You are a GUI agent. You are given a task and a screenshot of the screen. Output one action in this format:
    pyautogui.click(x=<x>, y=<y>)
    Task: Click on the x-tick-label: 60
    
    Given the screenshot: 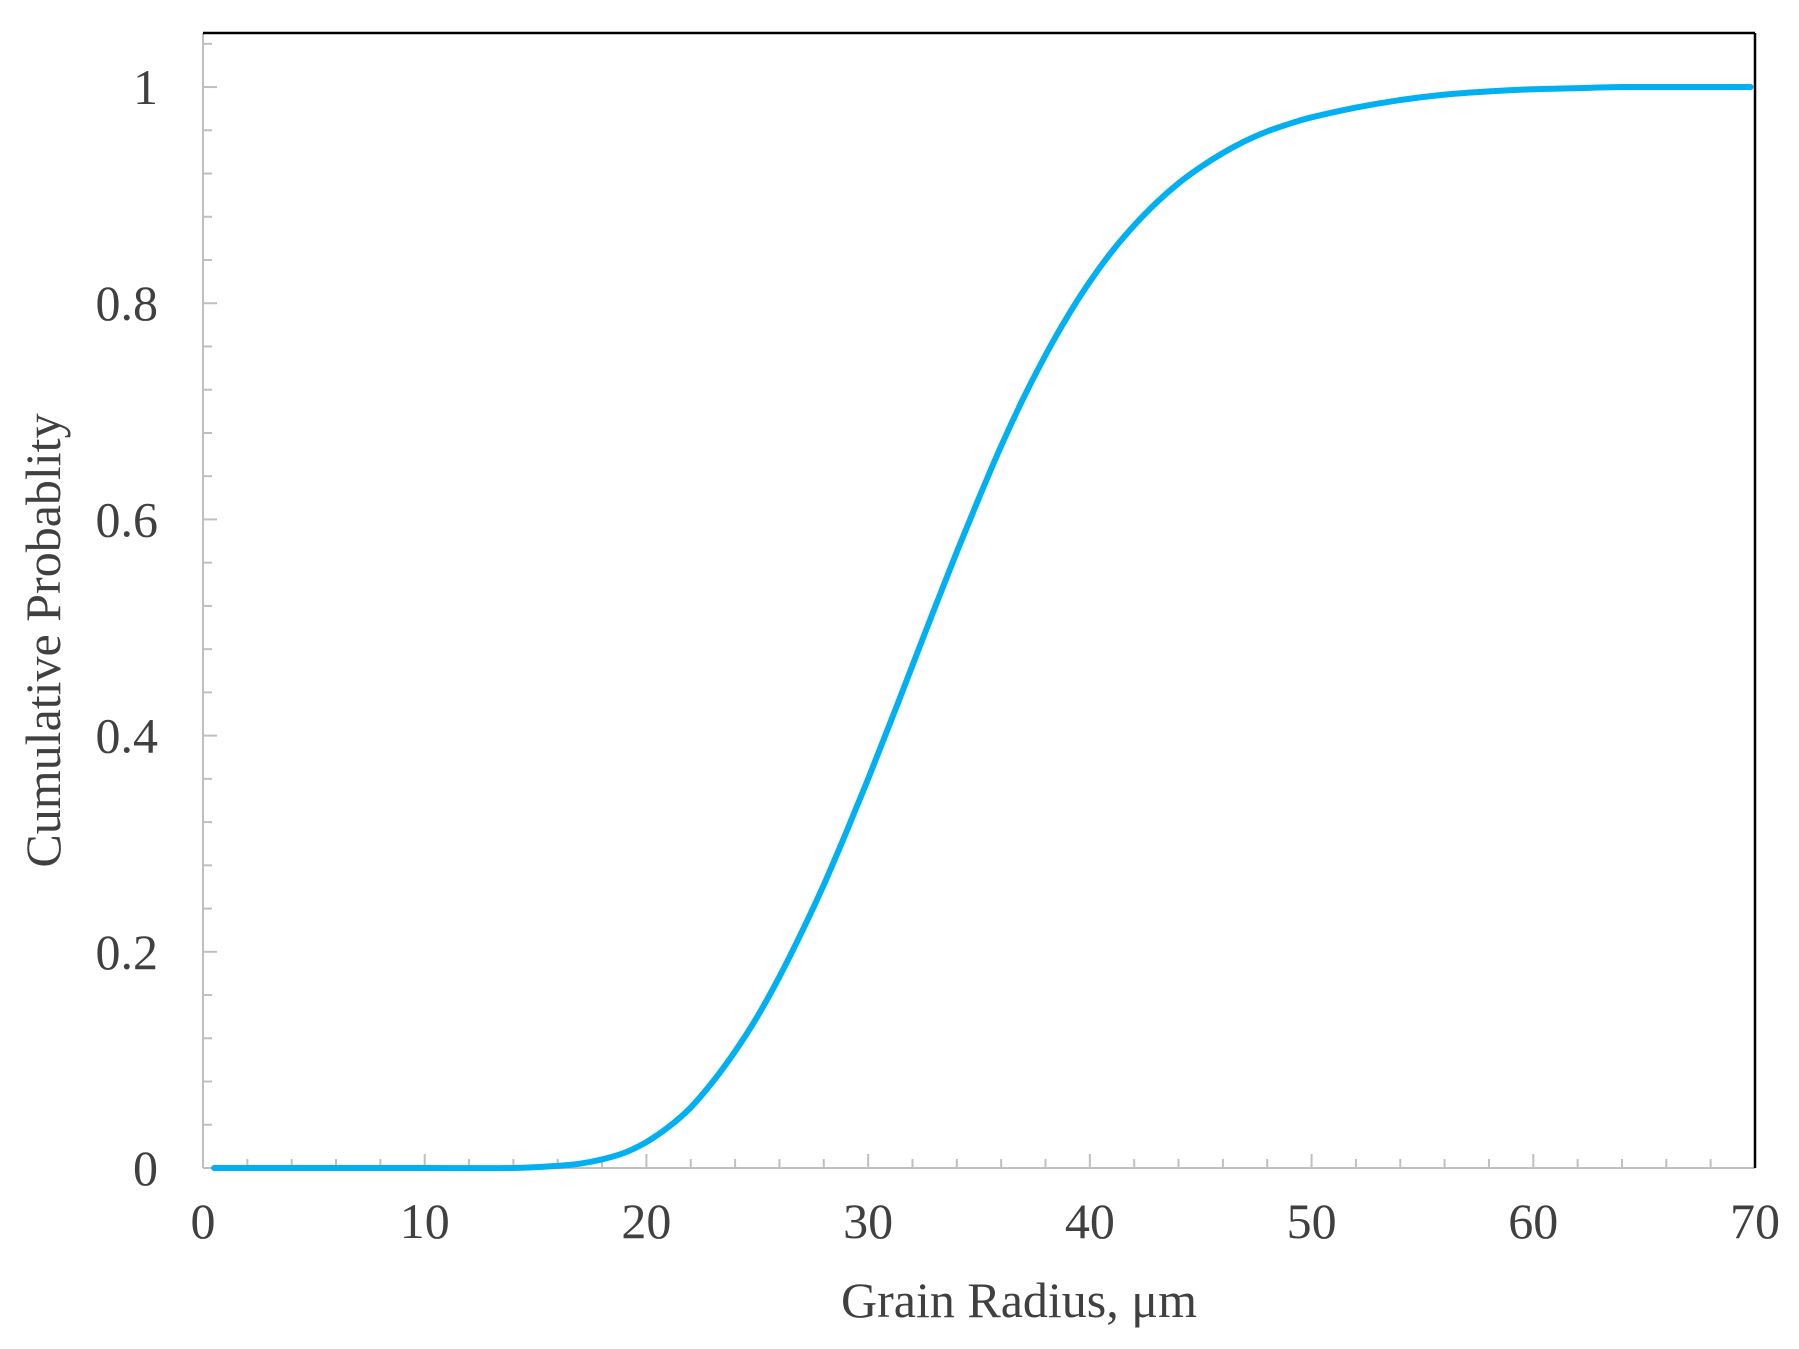 What is the action you would take?
    pyautogui.click(x=1533, y=1221)
    